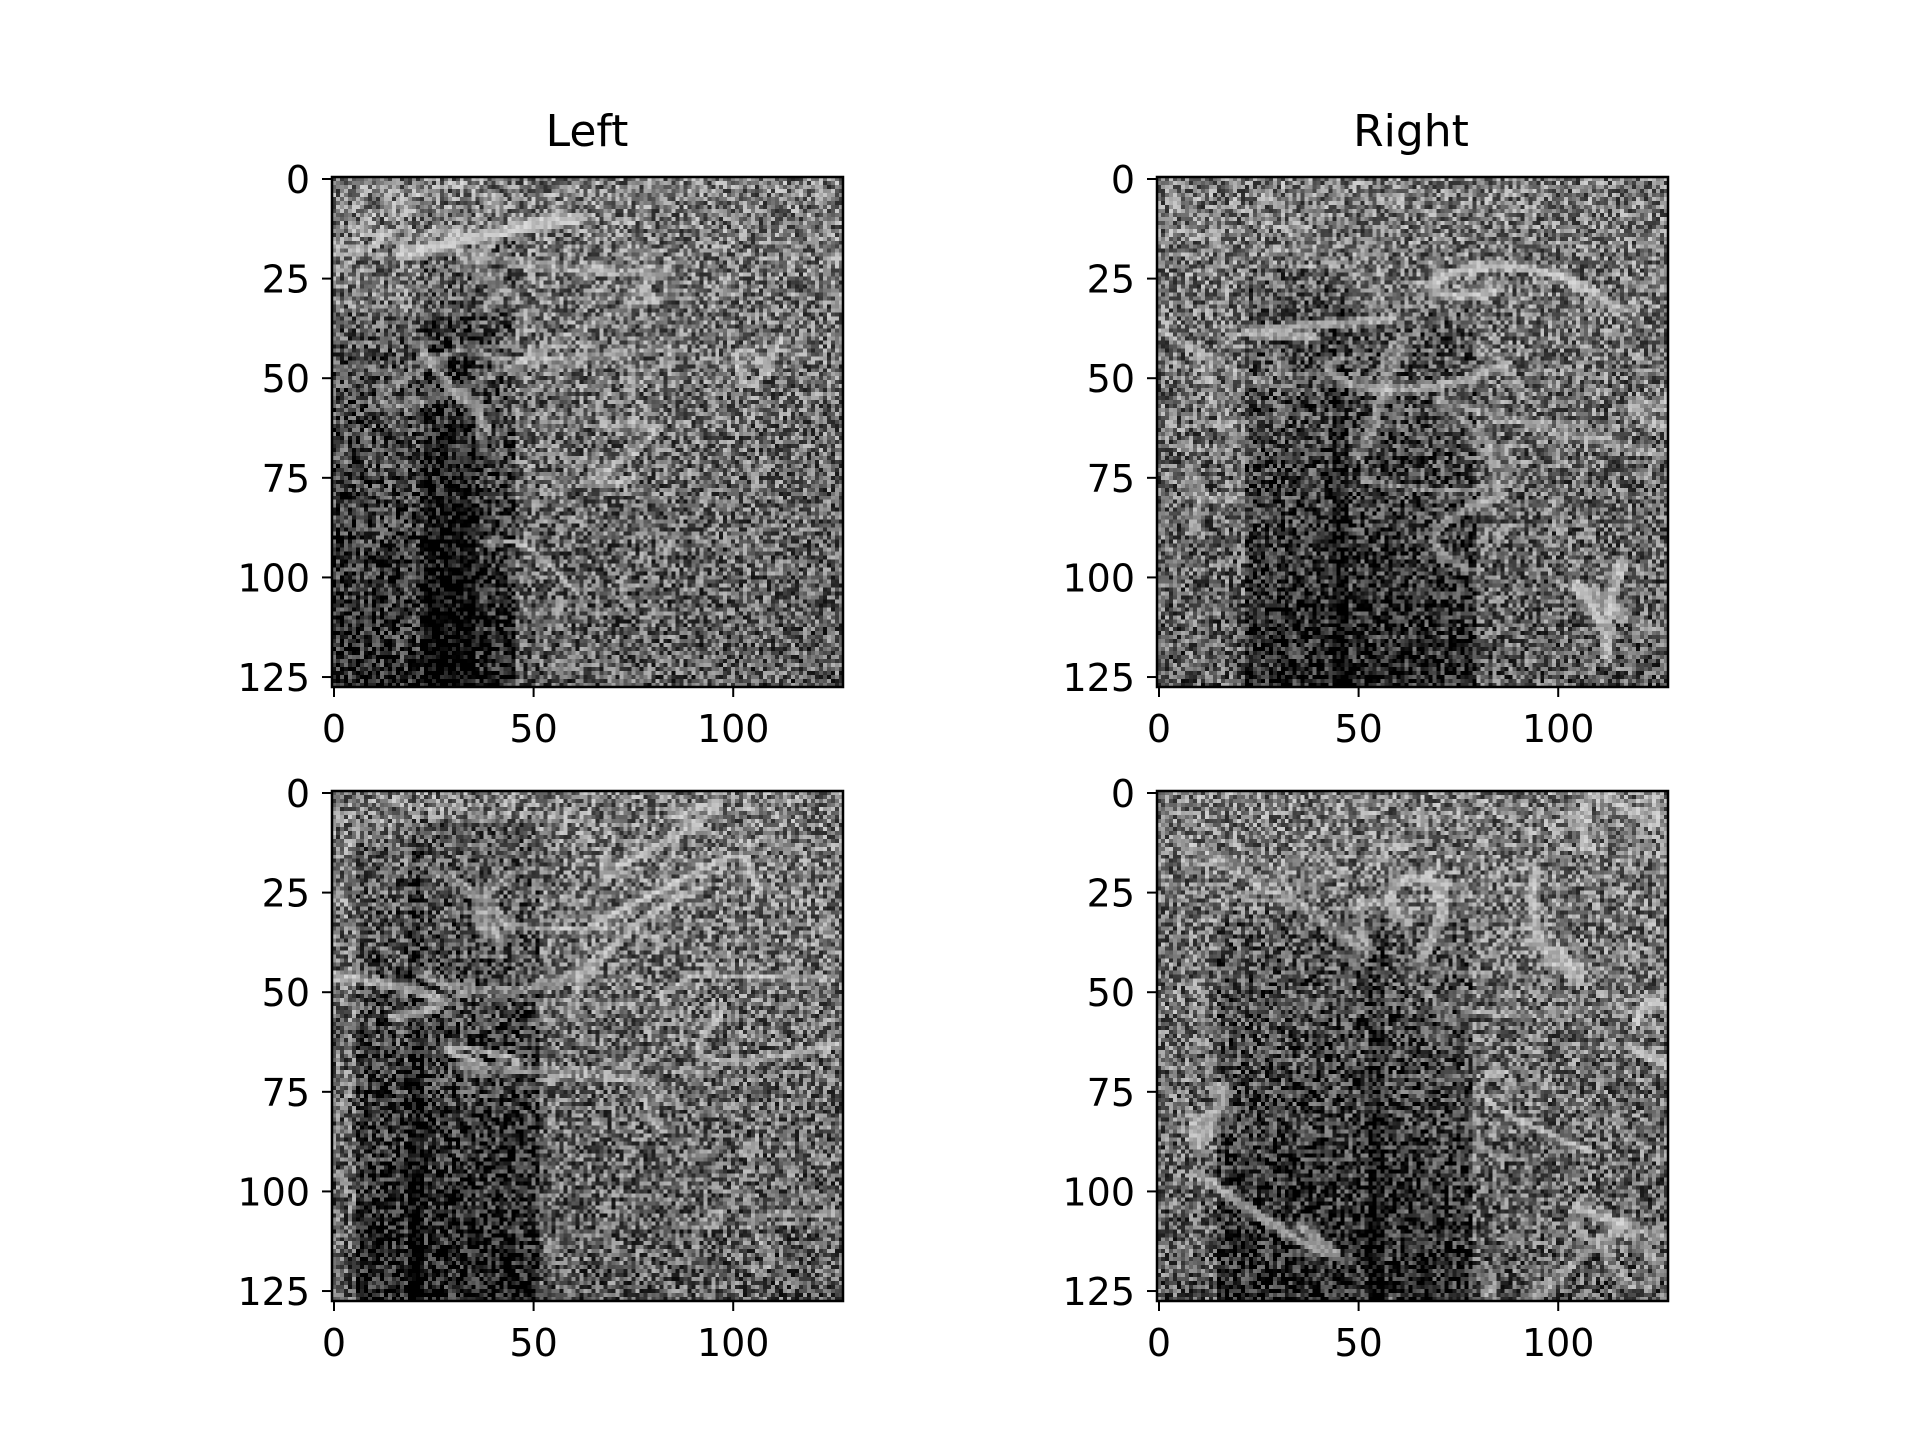  I want to click on ytick-label-right-top-5: 125, so click(1098, 678).